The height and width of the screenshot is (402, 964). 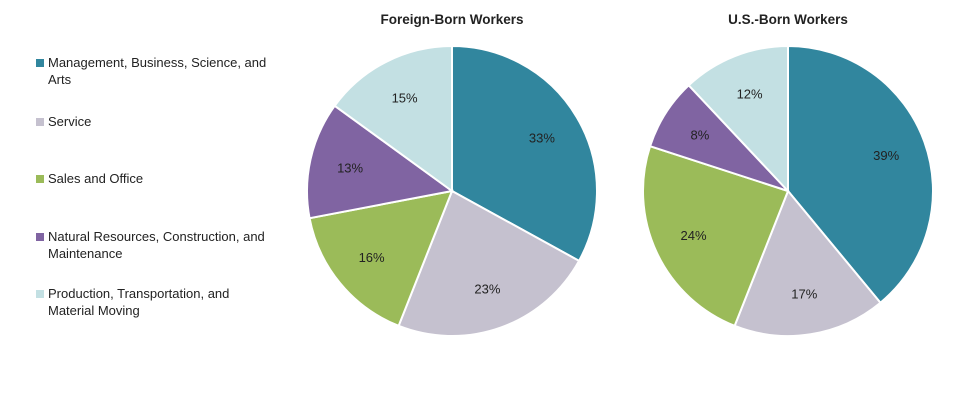 What do you see at coordinates (96, 178) in the screenshot?
I see `legend-label: Sales and Office` at bounding box center [96, 178].